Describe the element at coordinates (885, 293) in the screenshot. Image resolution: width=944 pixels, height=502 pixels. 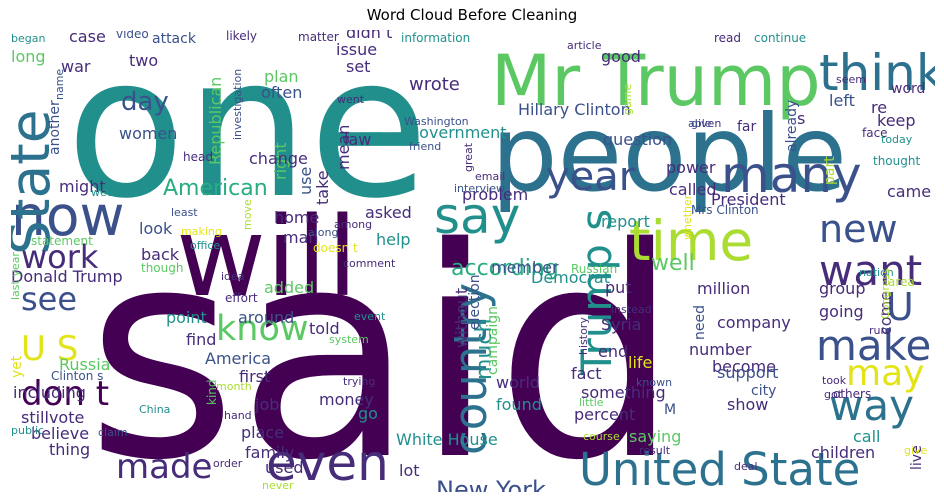
I see `word-congress: Congress` at that location.